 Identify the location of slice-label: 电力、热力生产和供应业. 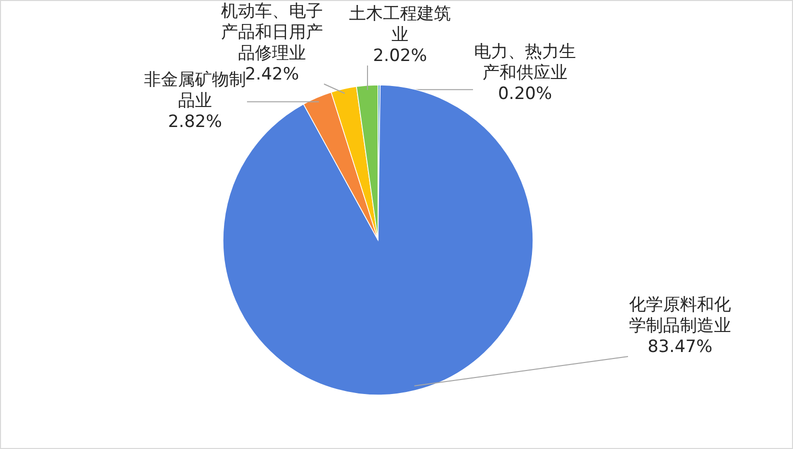
(525, 62).